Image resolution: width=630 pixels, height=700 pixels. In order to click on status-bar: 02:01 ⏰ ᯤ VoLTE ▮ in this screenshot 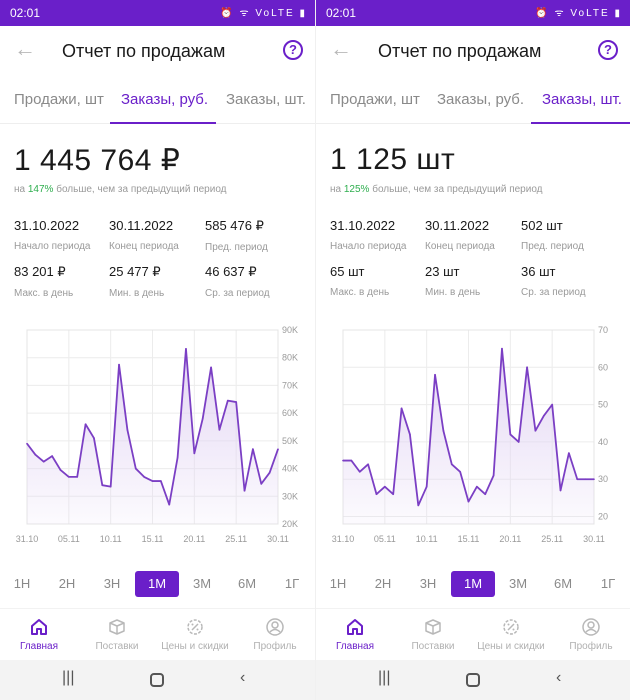, I will do `click(157, 13)`.